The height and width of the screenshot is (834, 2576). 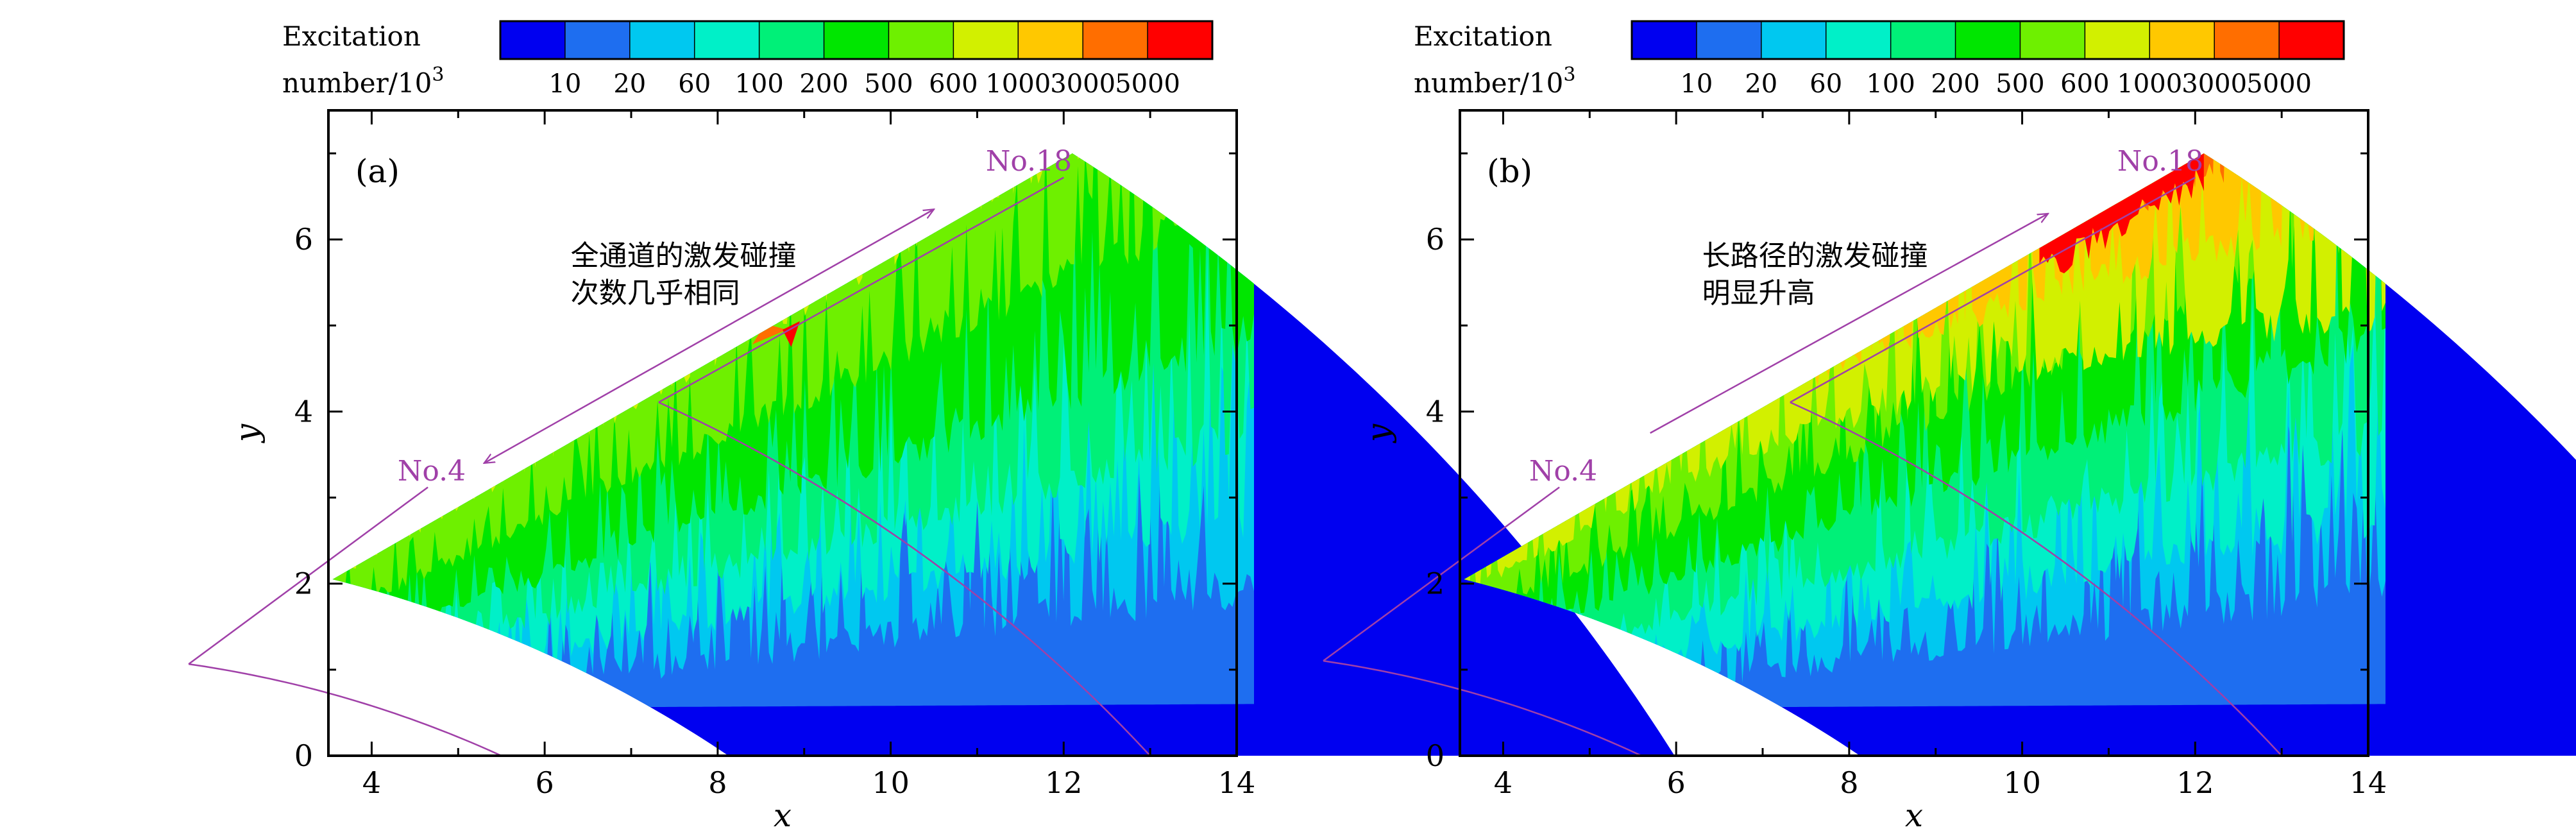 What do you see at coordinates (1509, 171) in the screenshot?
I see `panel-label: (b)` at bounding box center [1509, 171].